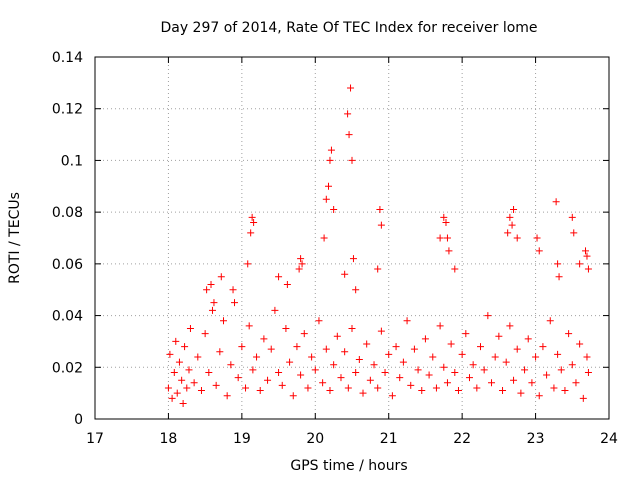 The image size is (640, 480). Describe the element at coordinates (242, 439) in the screenshot. I see `x-tick-label: 19` at that location.